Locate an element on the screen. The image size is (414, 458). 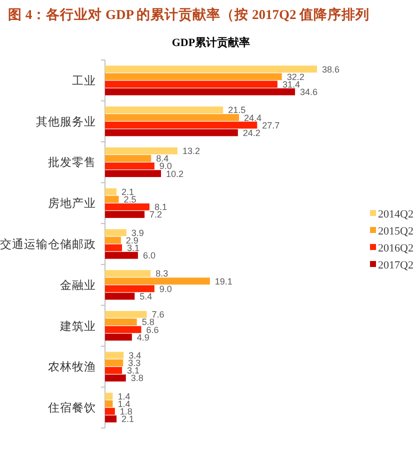
legend-label: 2016Q2 is located at coordinates (396, 248).